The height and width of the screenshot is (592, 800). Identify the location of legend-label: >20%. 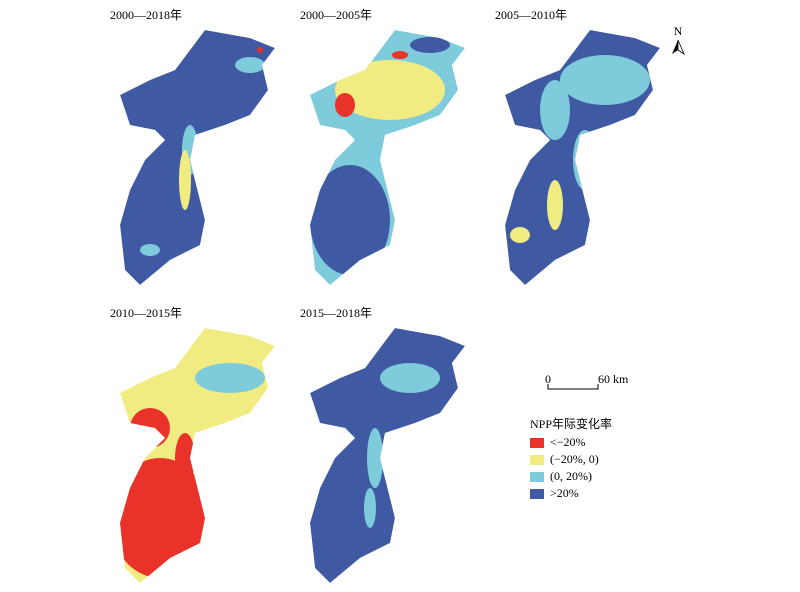
(564, 493).